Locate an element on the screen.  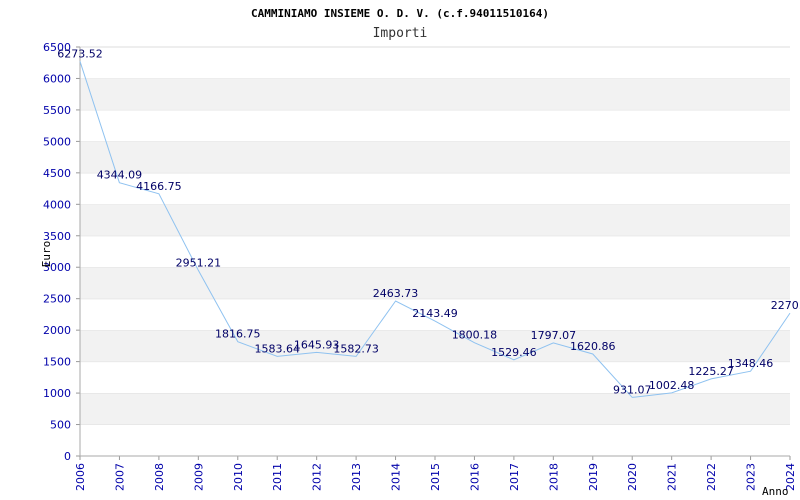
x-tick-label: 2021 is located at coordinates (672, 477).